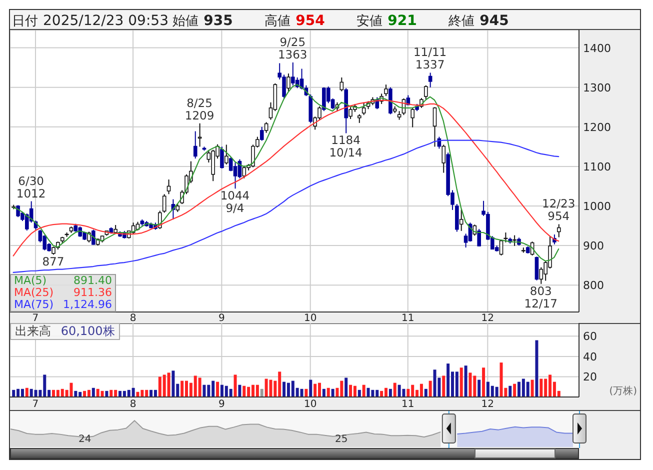  Describe the element at coordinates (293, 48) in the screenshot. I see `annotation: 9/25 1363` at that location.